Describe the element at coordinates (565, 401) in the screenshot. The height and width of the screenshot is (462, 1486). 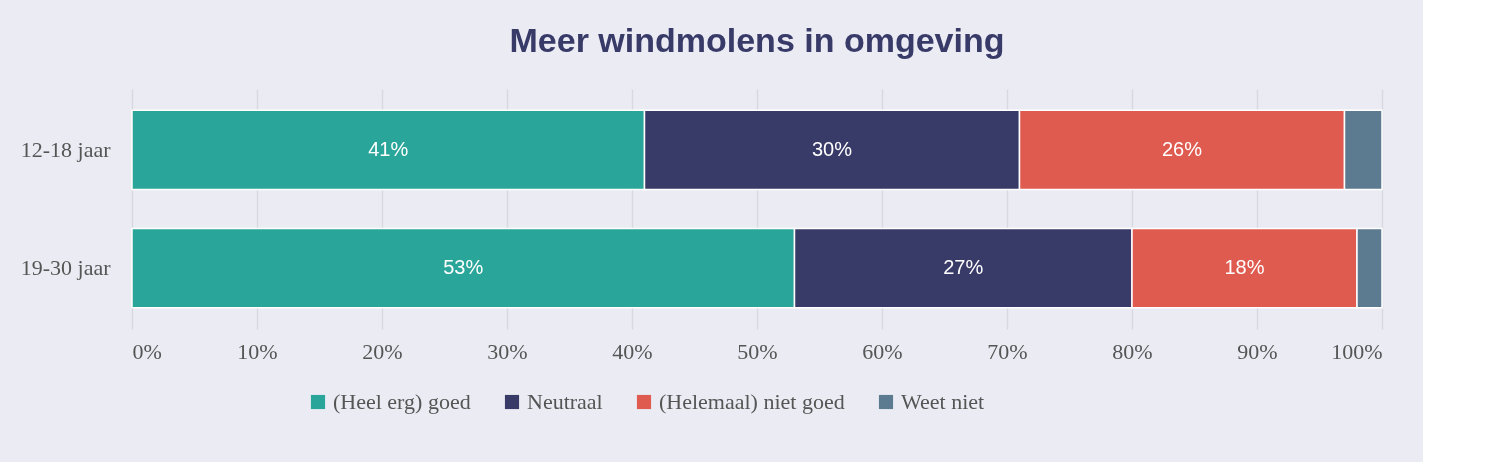
I see `legend-label: Neutraal` at that location.